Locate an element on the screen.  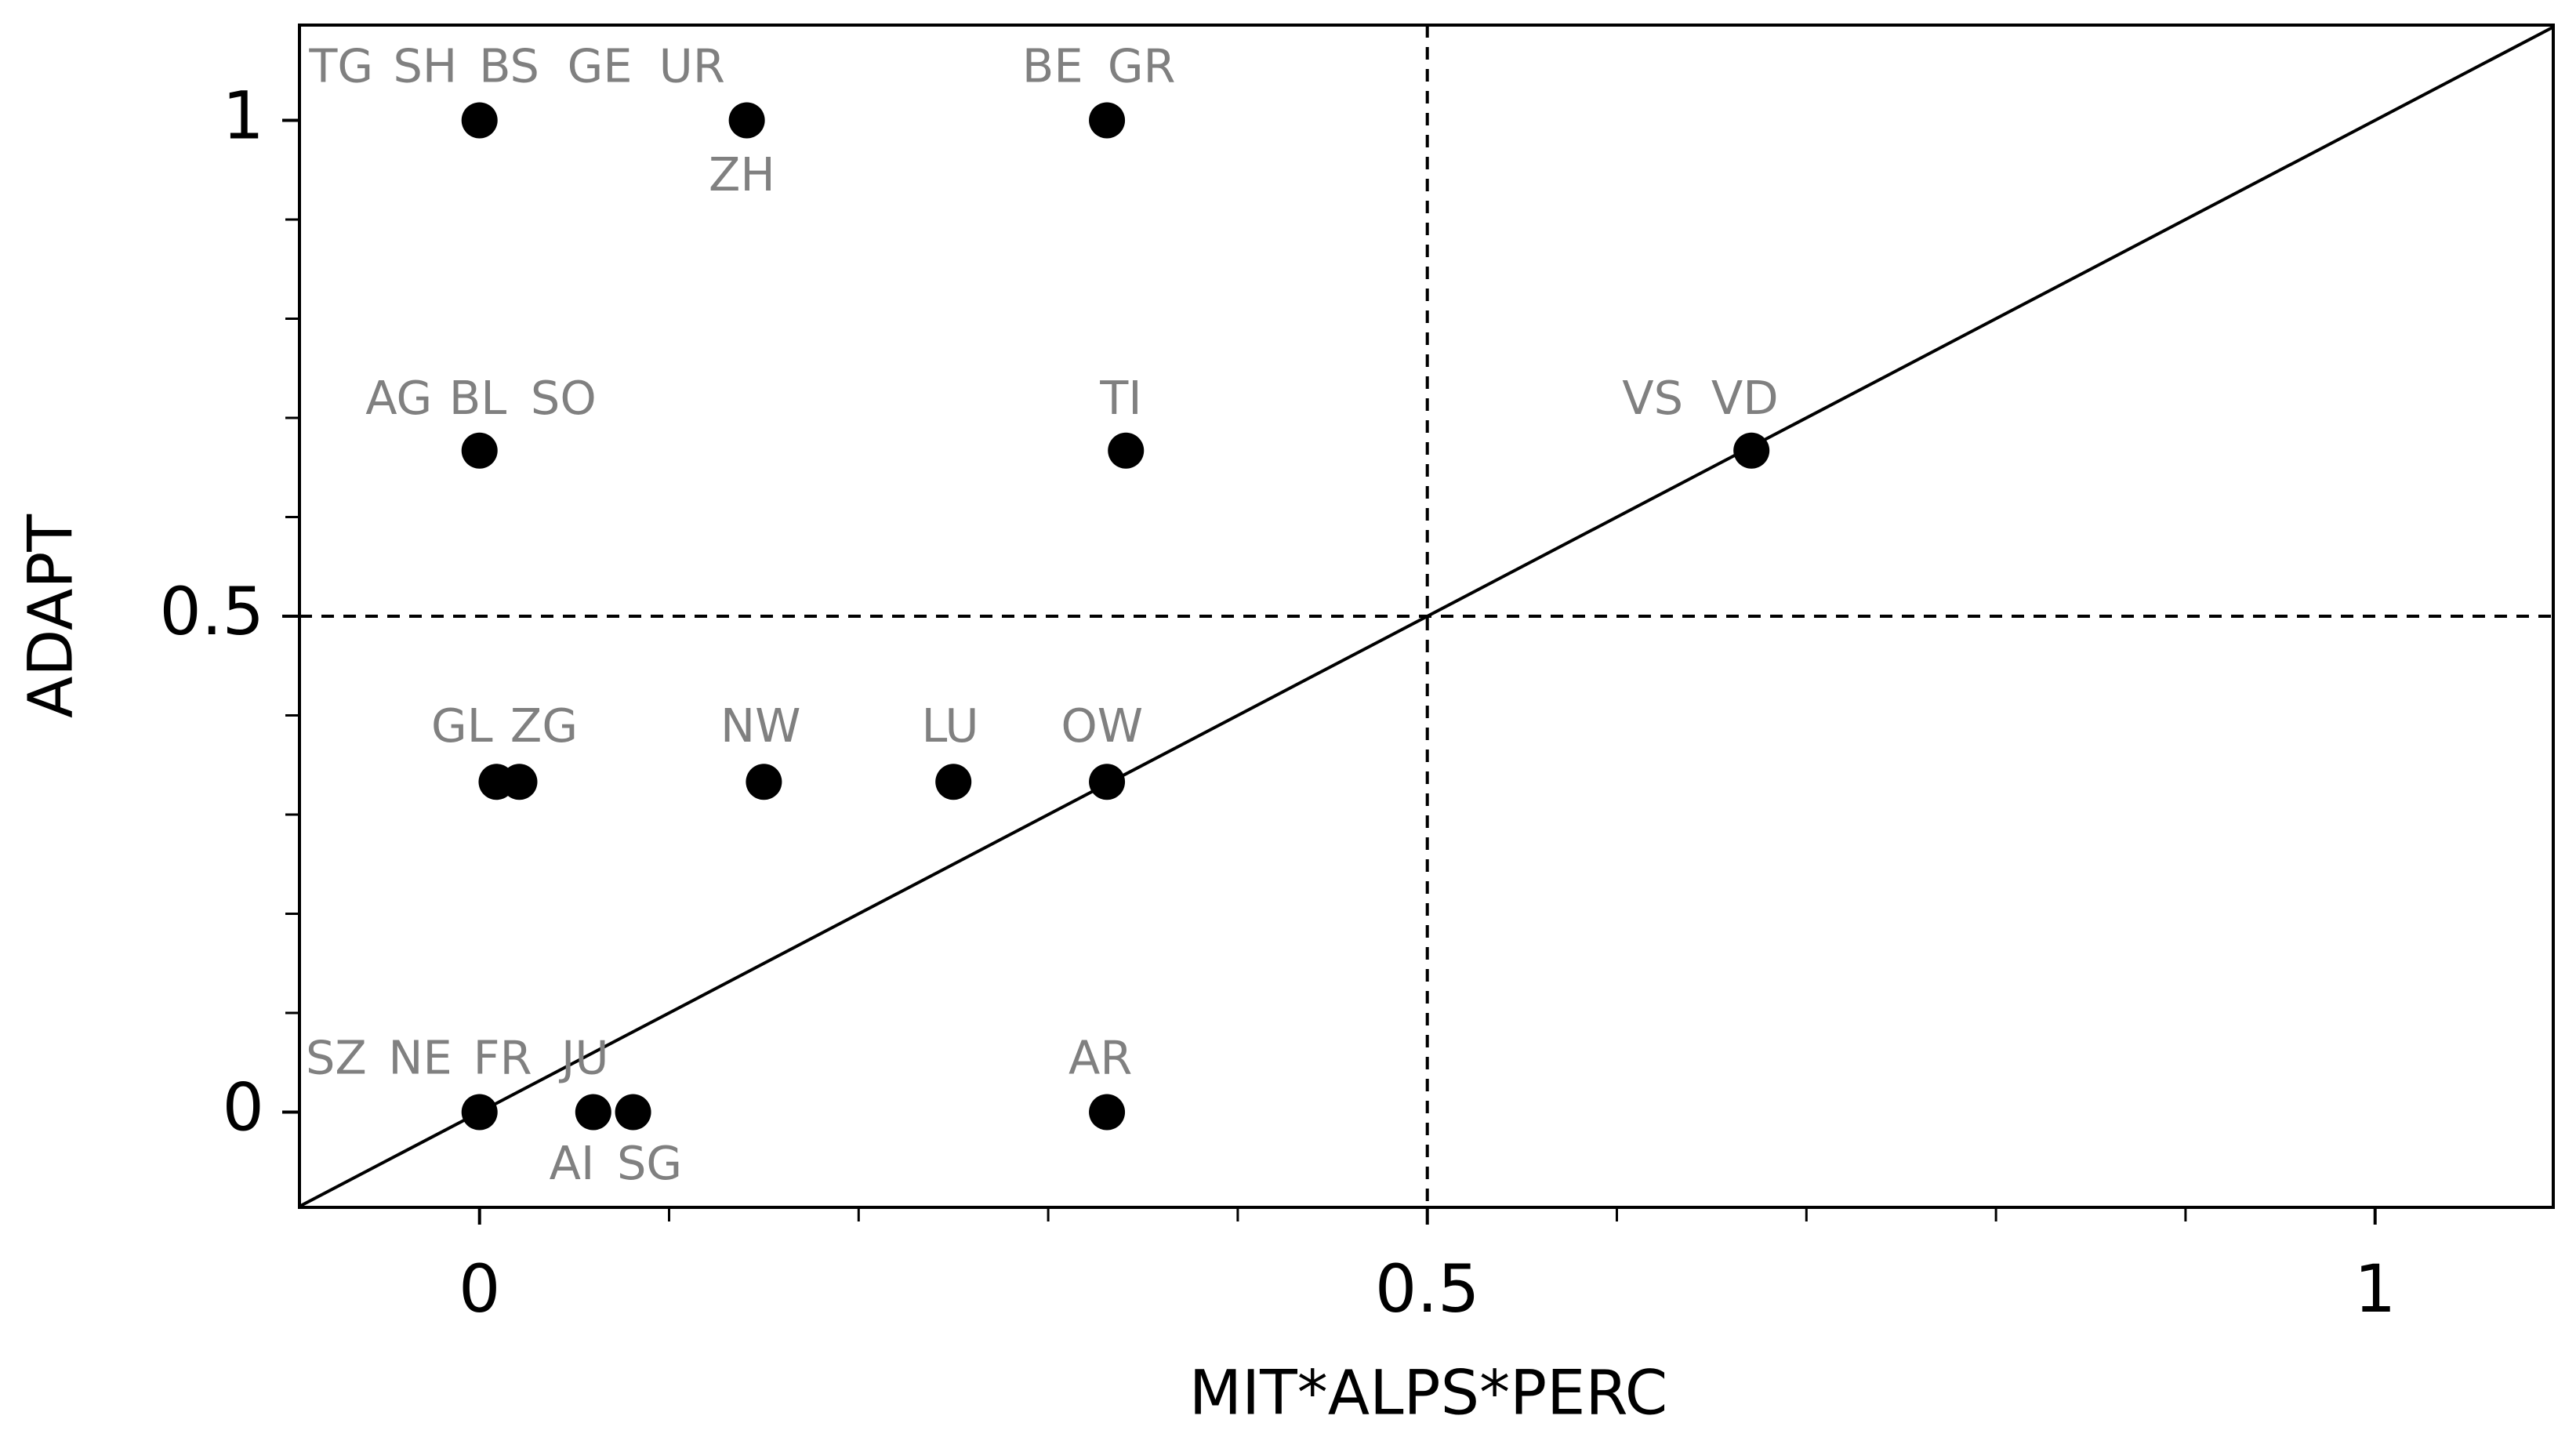
point-label: FR is located at coordinates (503, 1058).